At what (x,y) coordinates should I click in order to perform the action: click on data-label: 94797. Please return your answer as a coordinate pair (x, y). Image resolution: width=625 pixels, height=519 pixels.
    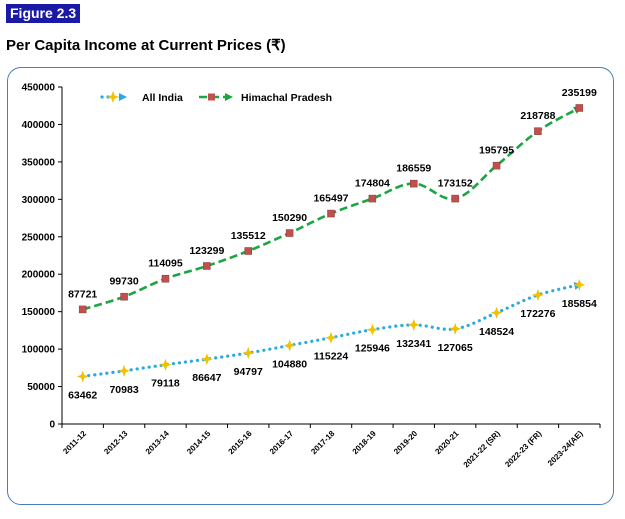
    Looking at the image, I should click on (248, 372).